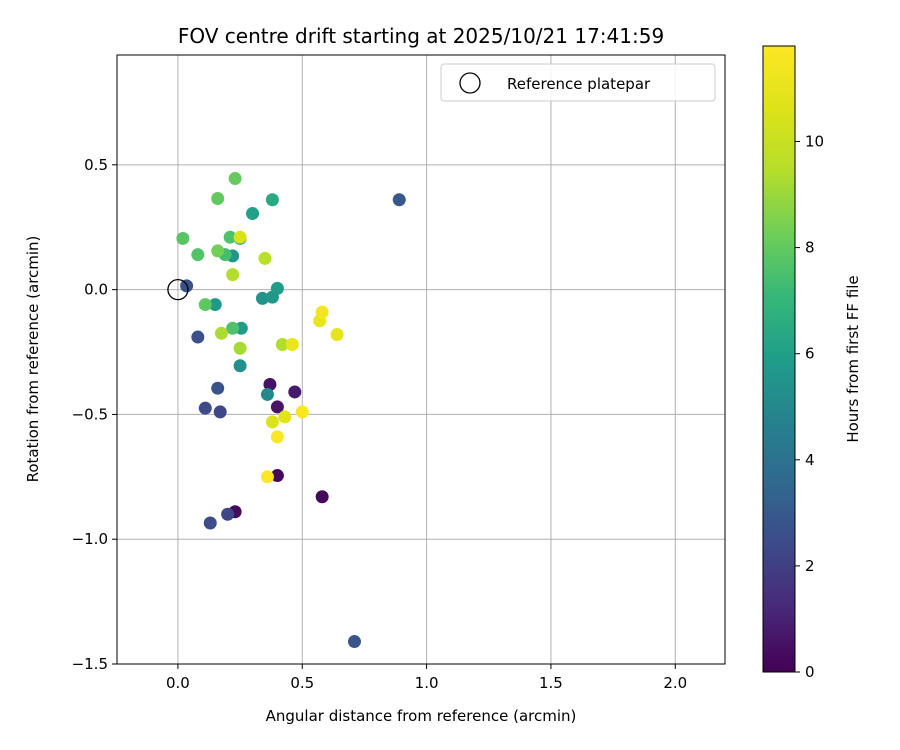 The height and width of the screenshot is (750, 900). I want to click on colorbar-tick-label: 6, so click(810, 354).